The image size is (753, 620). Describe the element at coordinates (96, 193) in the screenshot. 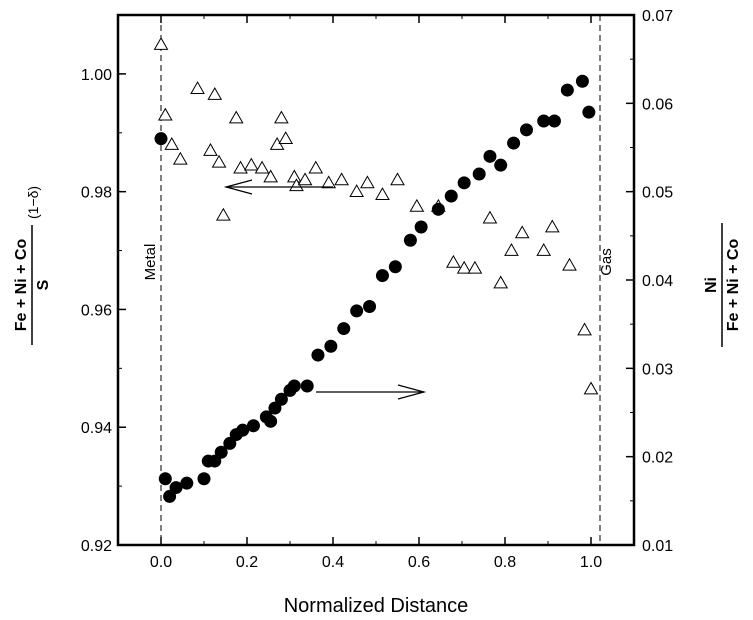

I see `left-tick-label: 0.98` at that location.